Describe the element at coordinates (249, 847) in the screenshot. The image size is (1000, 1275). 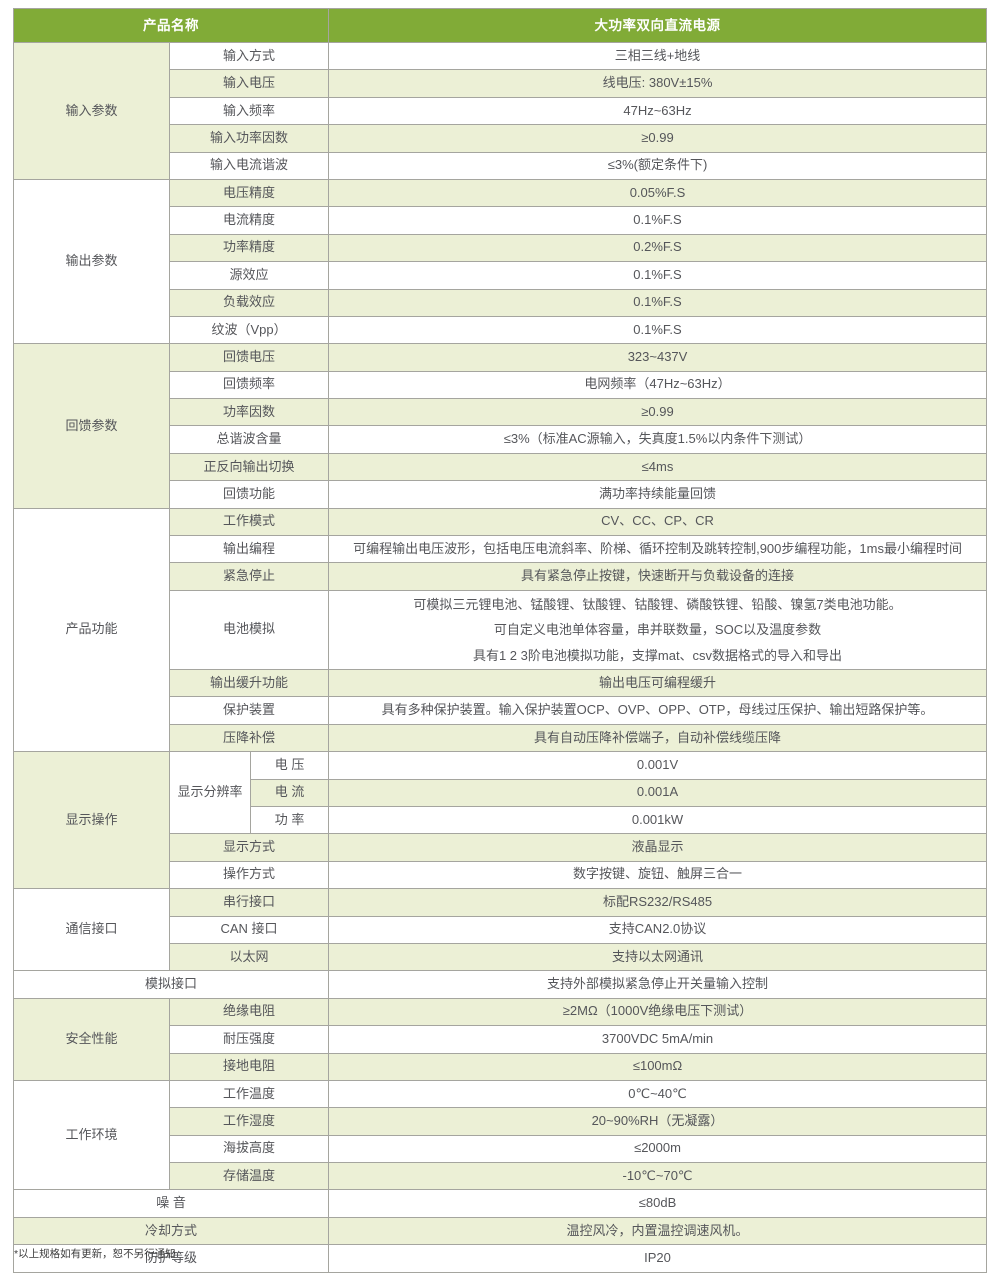
I see `spec-label: 显示方式` at that location.